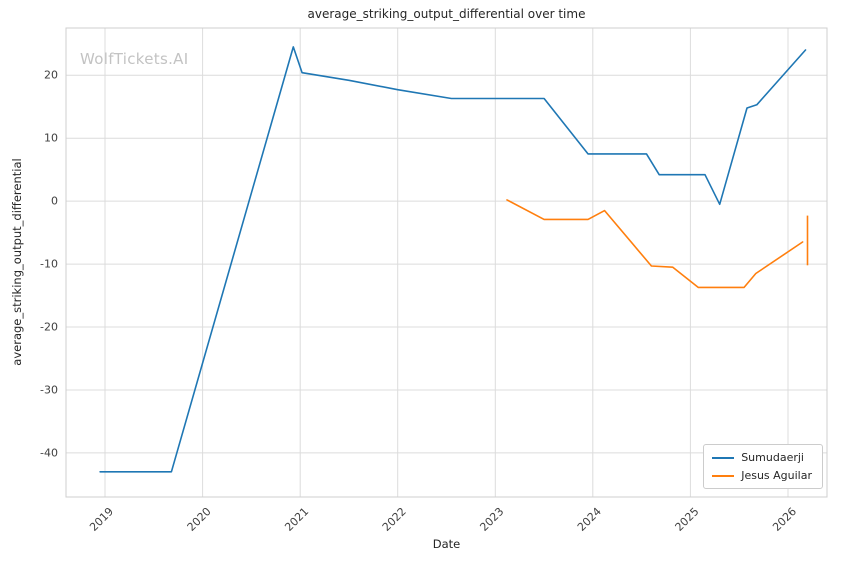  I want to click on y-tick-label: -20, so click(49, 327).